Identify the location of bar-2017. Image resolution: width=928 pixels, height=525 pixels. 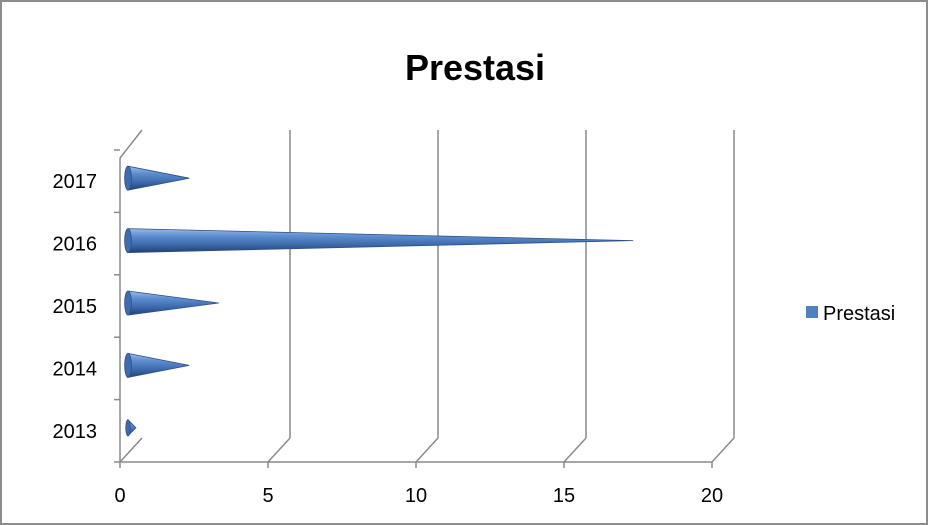
(157, 178).